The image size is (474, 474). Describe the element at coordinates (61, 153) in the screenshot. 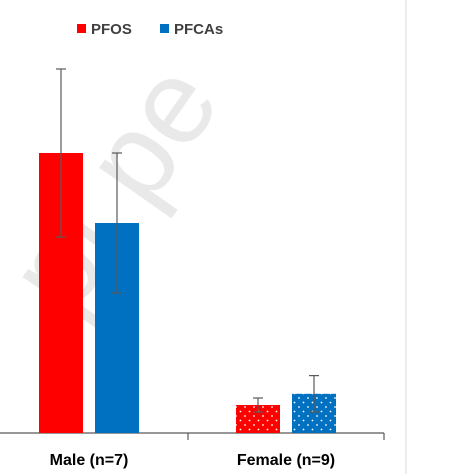

I see `error-bar-pfos-male` at that location.